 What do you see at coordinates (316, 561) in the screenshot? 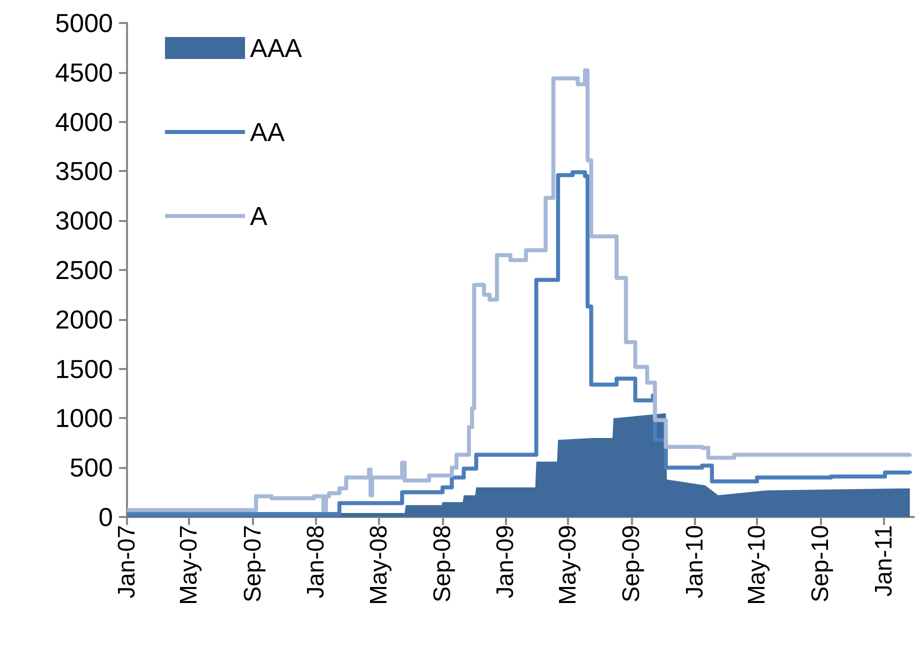
I see `x-tick-label: Jan-08` at bounding box center [316, 561].